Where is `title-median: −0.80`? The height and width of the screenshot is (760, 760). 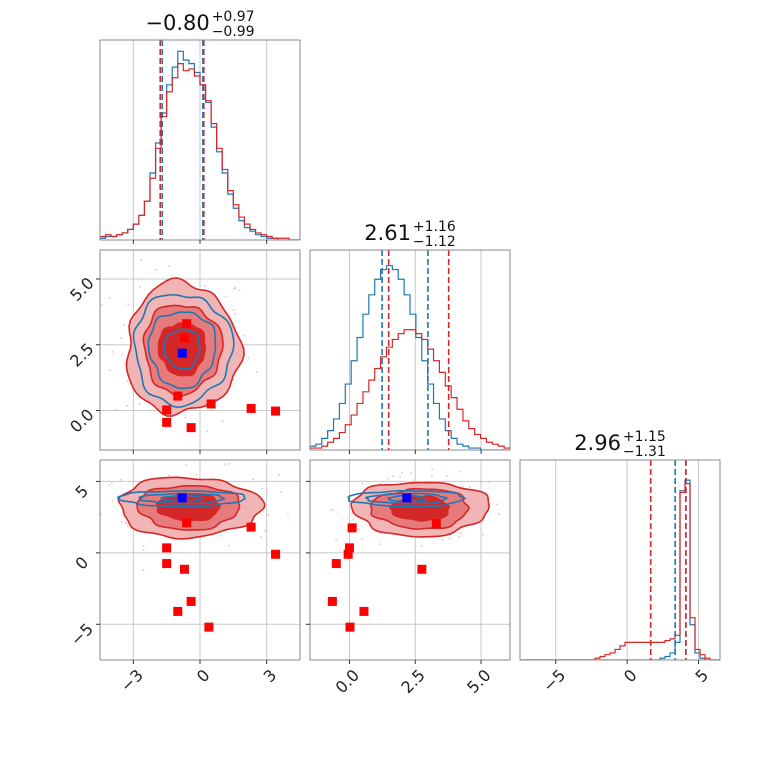 title-median: −0.80 is located at coordinates (177, 23).